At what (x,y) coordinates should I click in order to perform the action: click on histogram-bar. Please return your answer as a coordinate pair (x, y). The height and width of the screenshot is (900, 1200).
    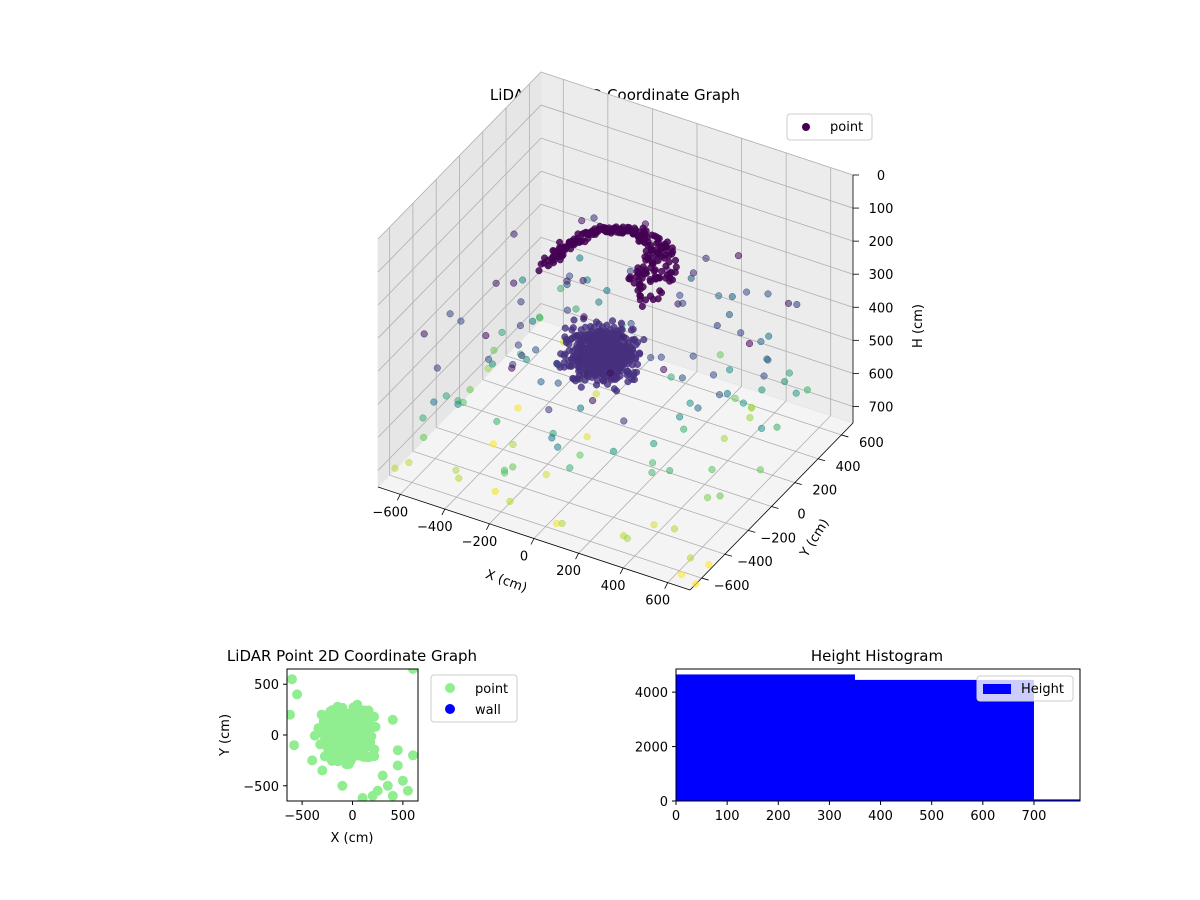
    Looking at the image, I should click on (1056, 800).